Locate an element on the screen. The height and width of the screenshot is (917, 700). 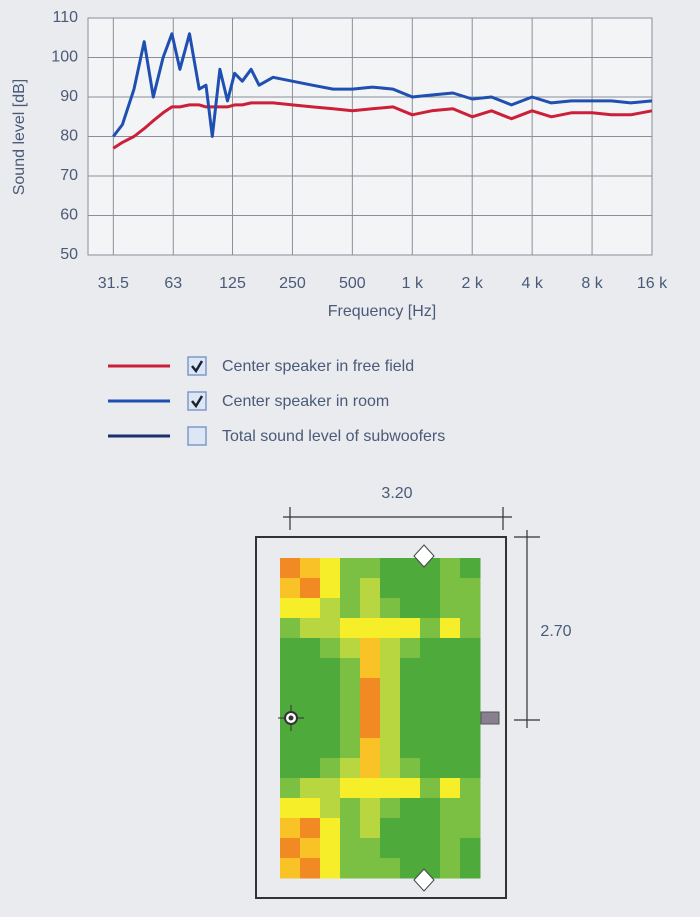
room-depth: 2.70 is located at coordinates (555, 631).